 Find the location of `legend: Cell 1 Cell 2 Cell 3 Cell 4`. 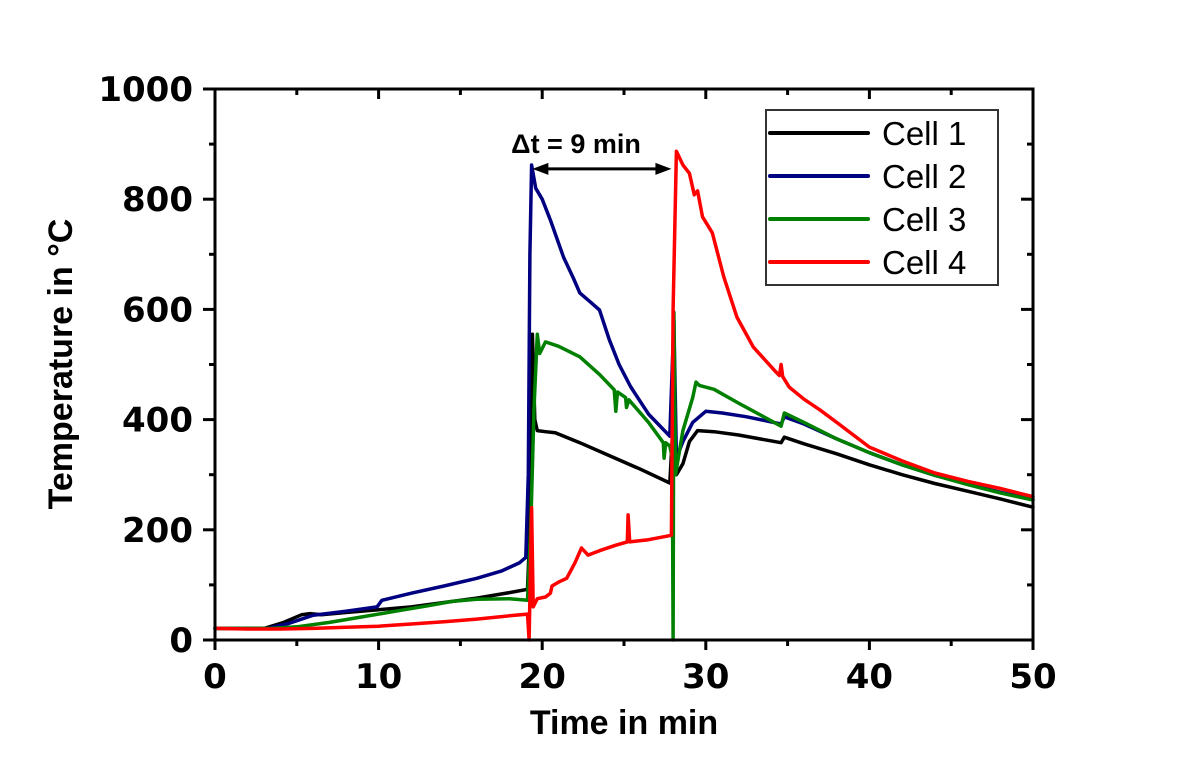

legend: Cell 1 Cell 2 Cell 3 Cell 4 is located at coordinates (882, 197).